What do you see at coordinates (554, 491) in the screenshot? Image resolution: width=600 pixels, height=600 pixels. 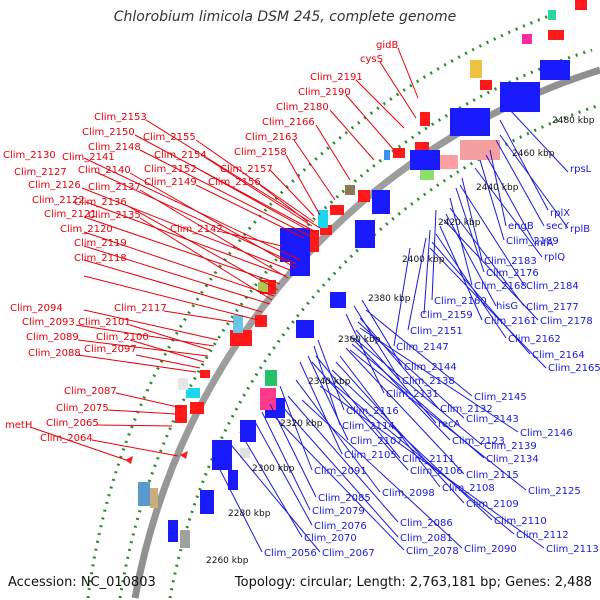 I see `gene-label: Clim_2125` at bounding box center [554, 491].